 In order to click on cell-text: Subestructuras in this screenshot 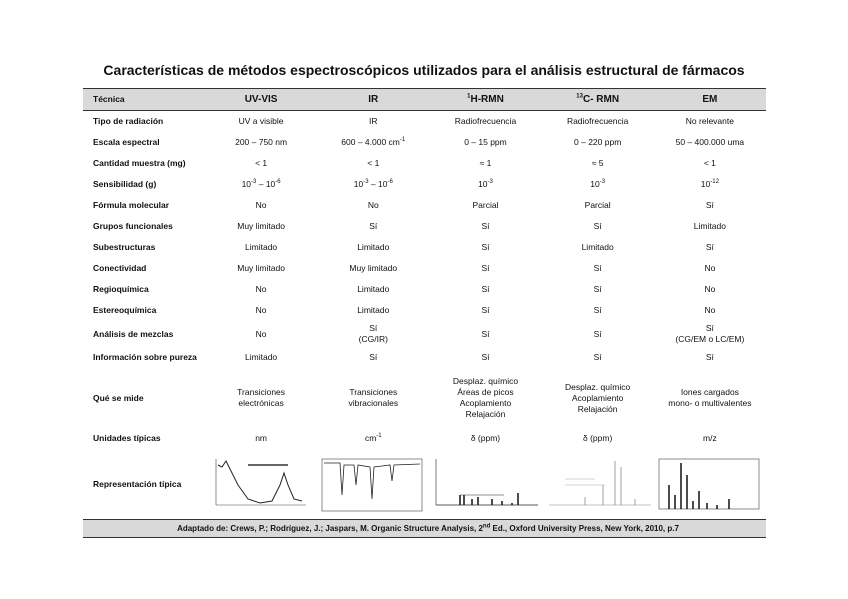, I will do `click(124, 247)`.